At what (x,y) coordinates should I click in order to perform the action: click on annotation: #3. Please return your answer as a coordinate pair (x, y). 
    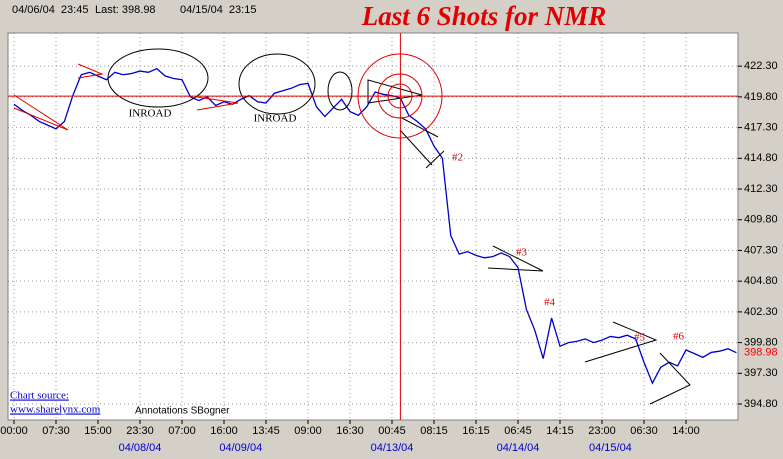
    Looking at the image, I should click on (522, 253).